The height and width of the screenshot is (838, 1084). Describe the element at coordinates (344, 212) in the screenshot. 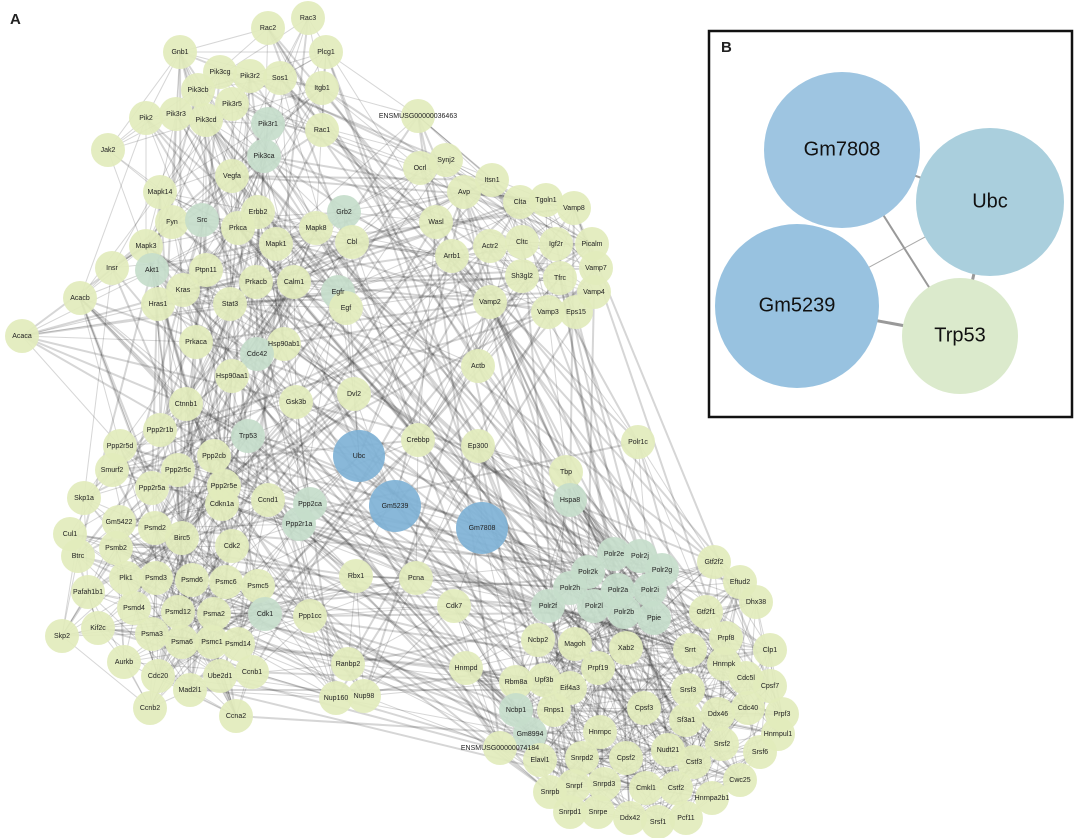

I see `node-label: Grb2` at that location.